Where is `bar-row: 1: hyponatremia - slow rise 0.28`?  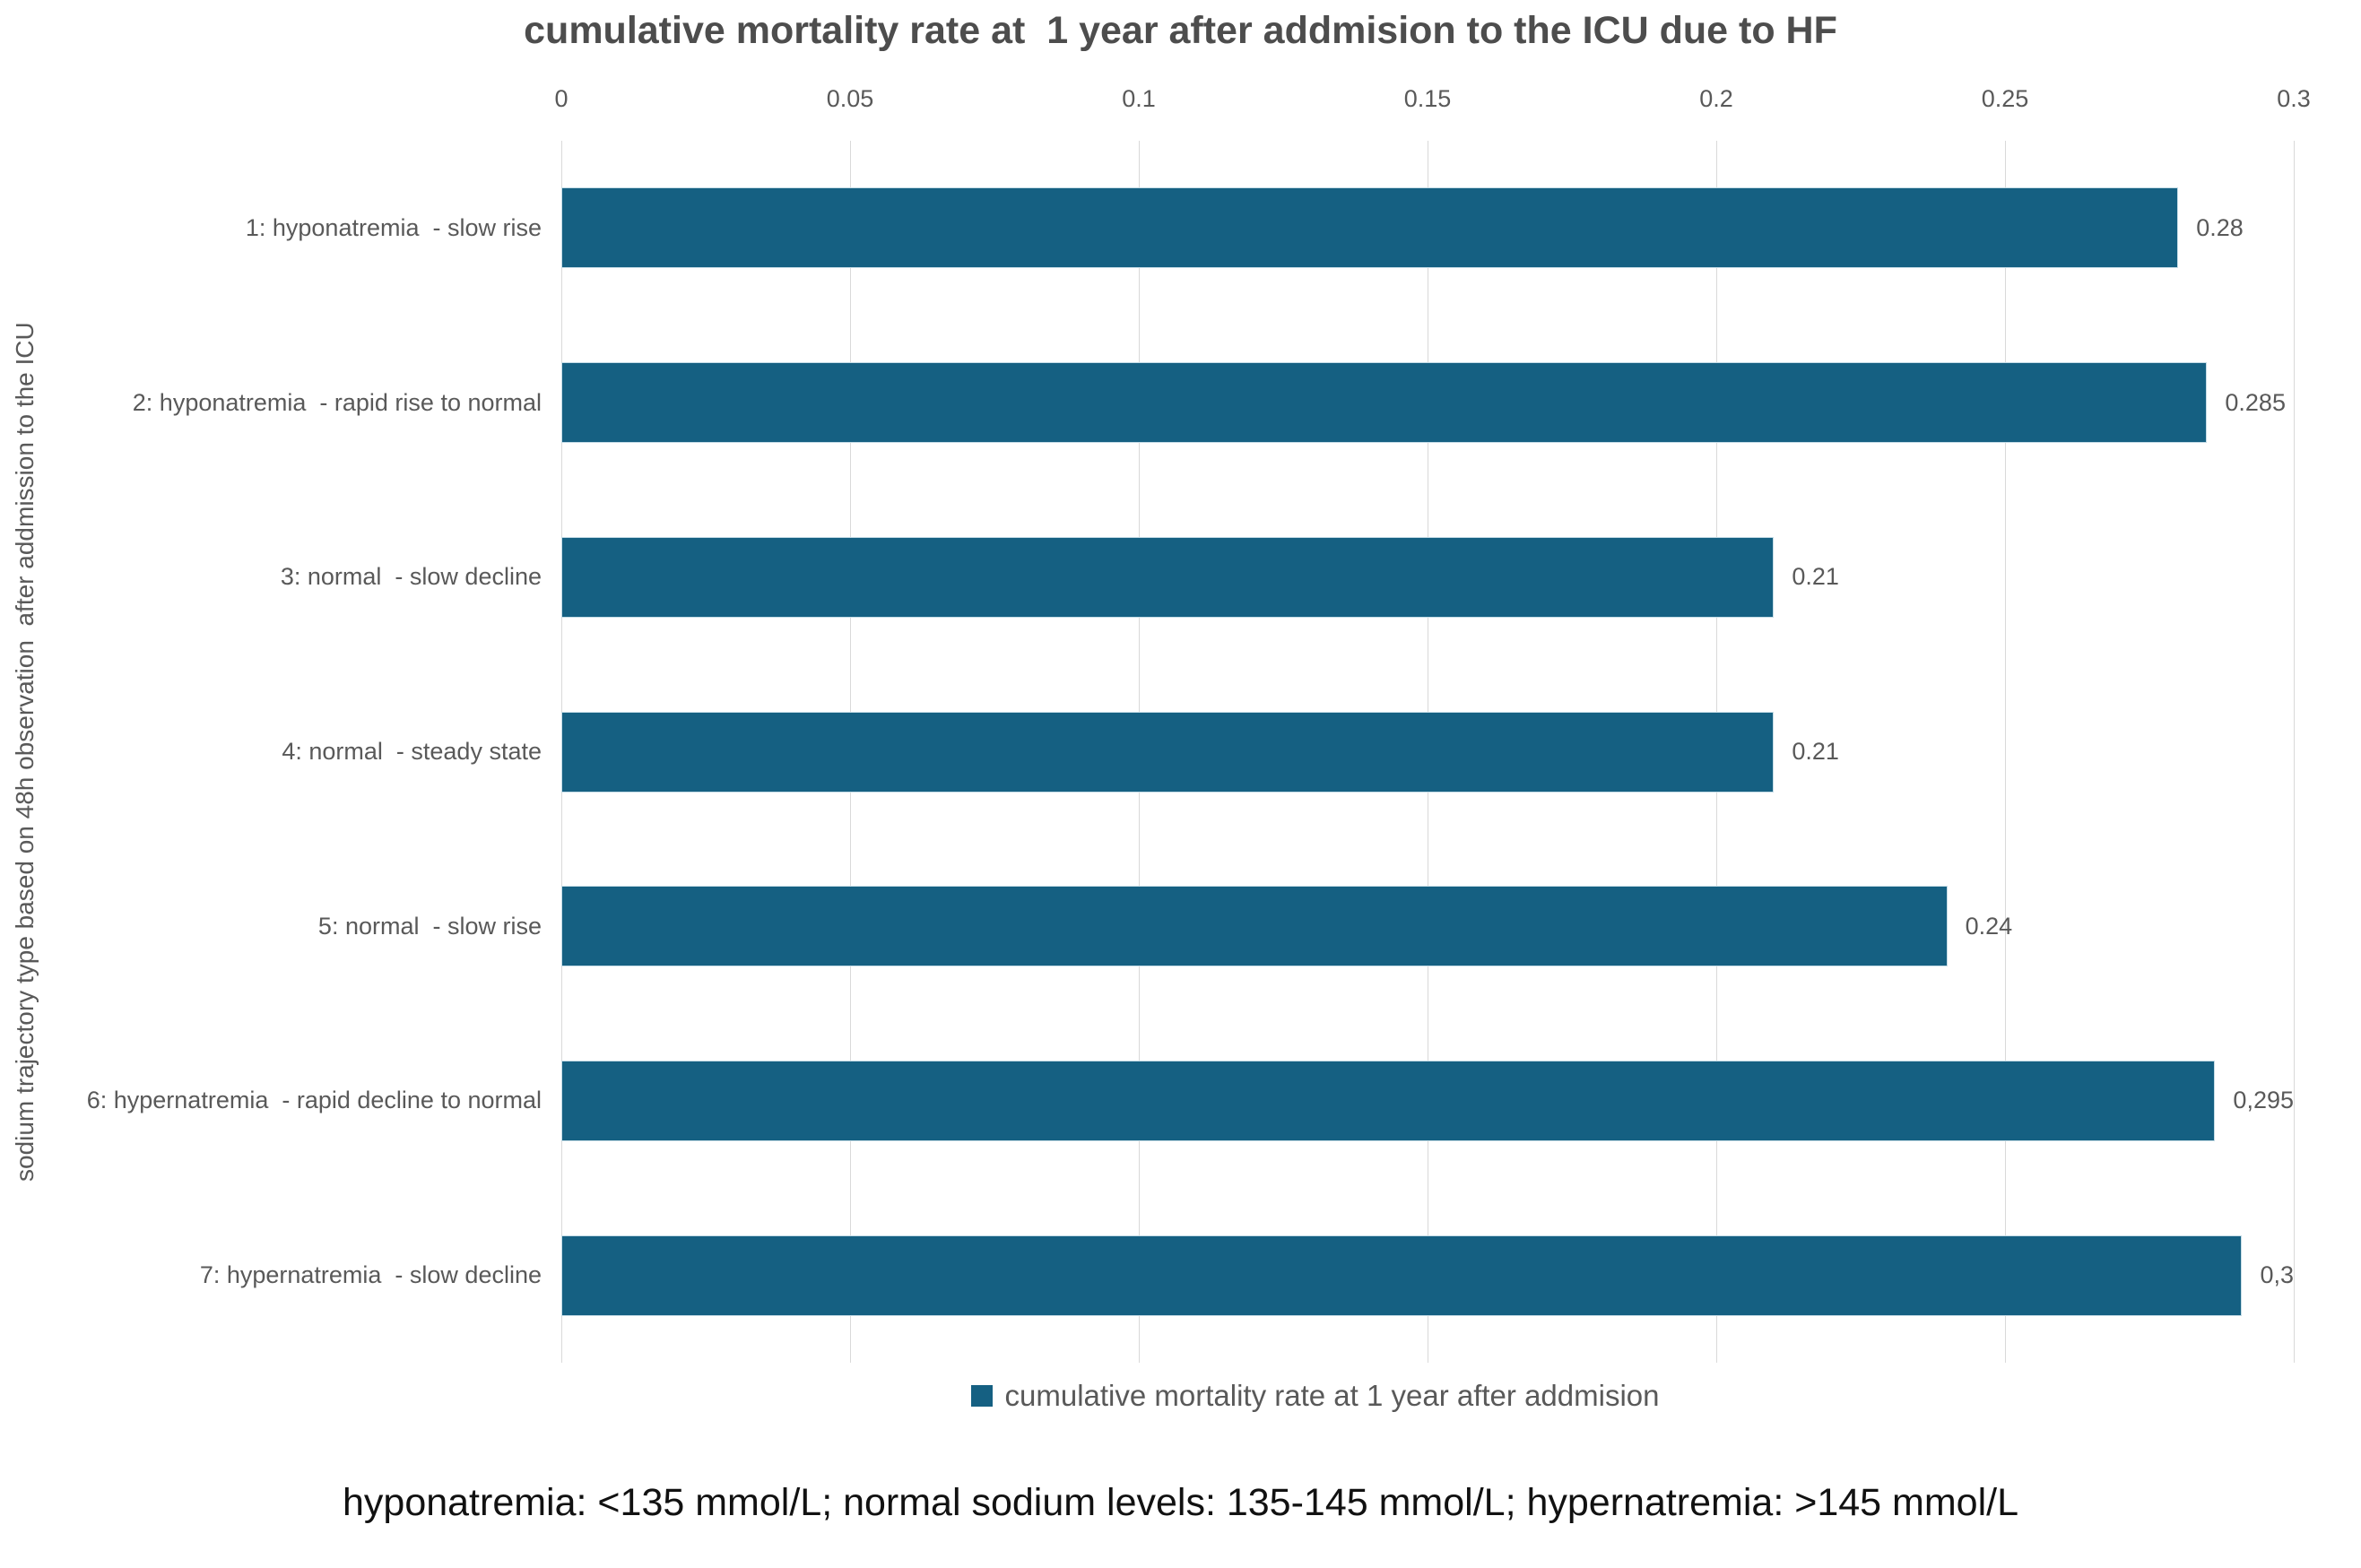 bar-row: 1: hyponatremia - slow rise 0.28 is located at coordinates (1270, 228).